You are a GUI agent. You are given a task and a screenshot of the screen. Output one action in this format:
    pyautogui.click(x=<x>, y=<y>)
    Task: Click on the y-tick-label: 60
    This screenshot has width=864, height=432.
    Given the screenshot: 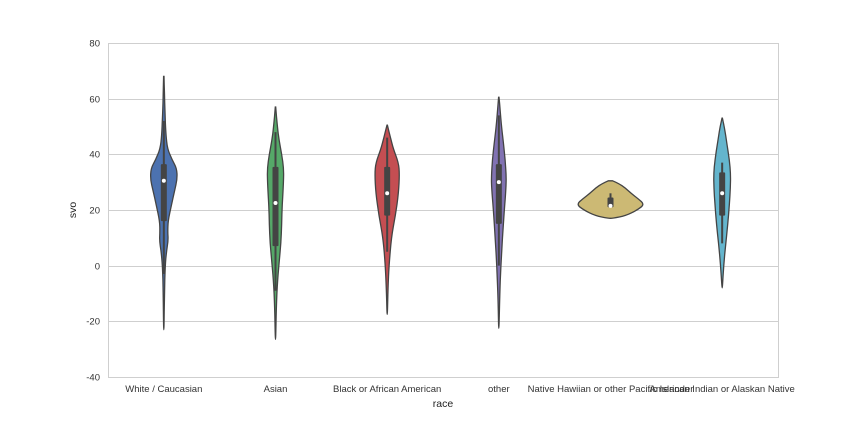 What is the action you would take?
    pyautogui.click(x=94, y=100)
    